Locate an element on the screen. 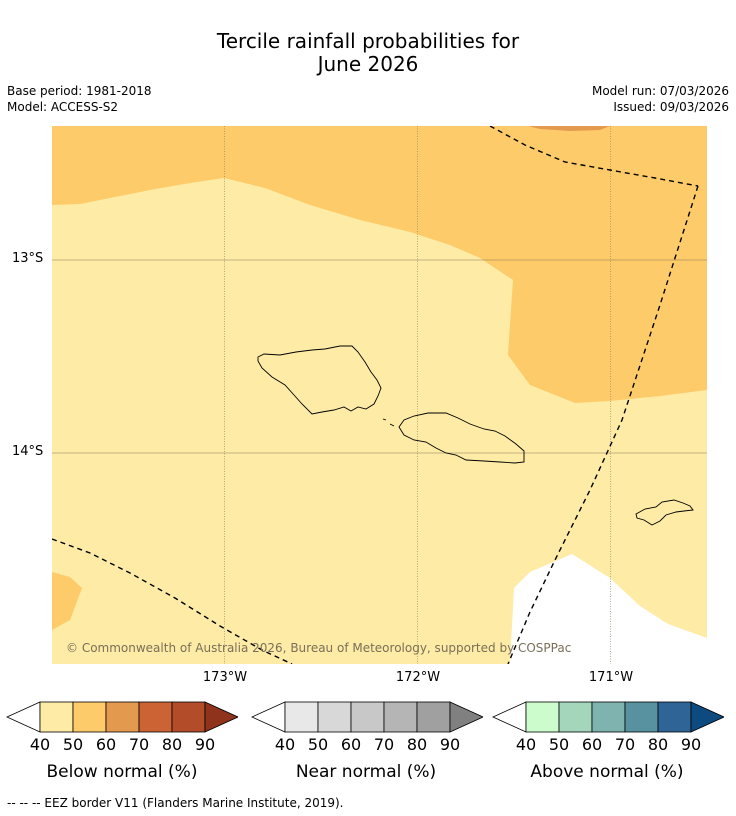 This screenshot has height=816, width=736. lon-label-173w: 173°W is located at coordinates (225, 677).